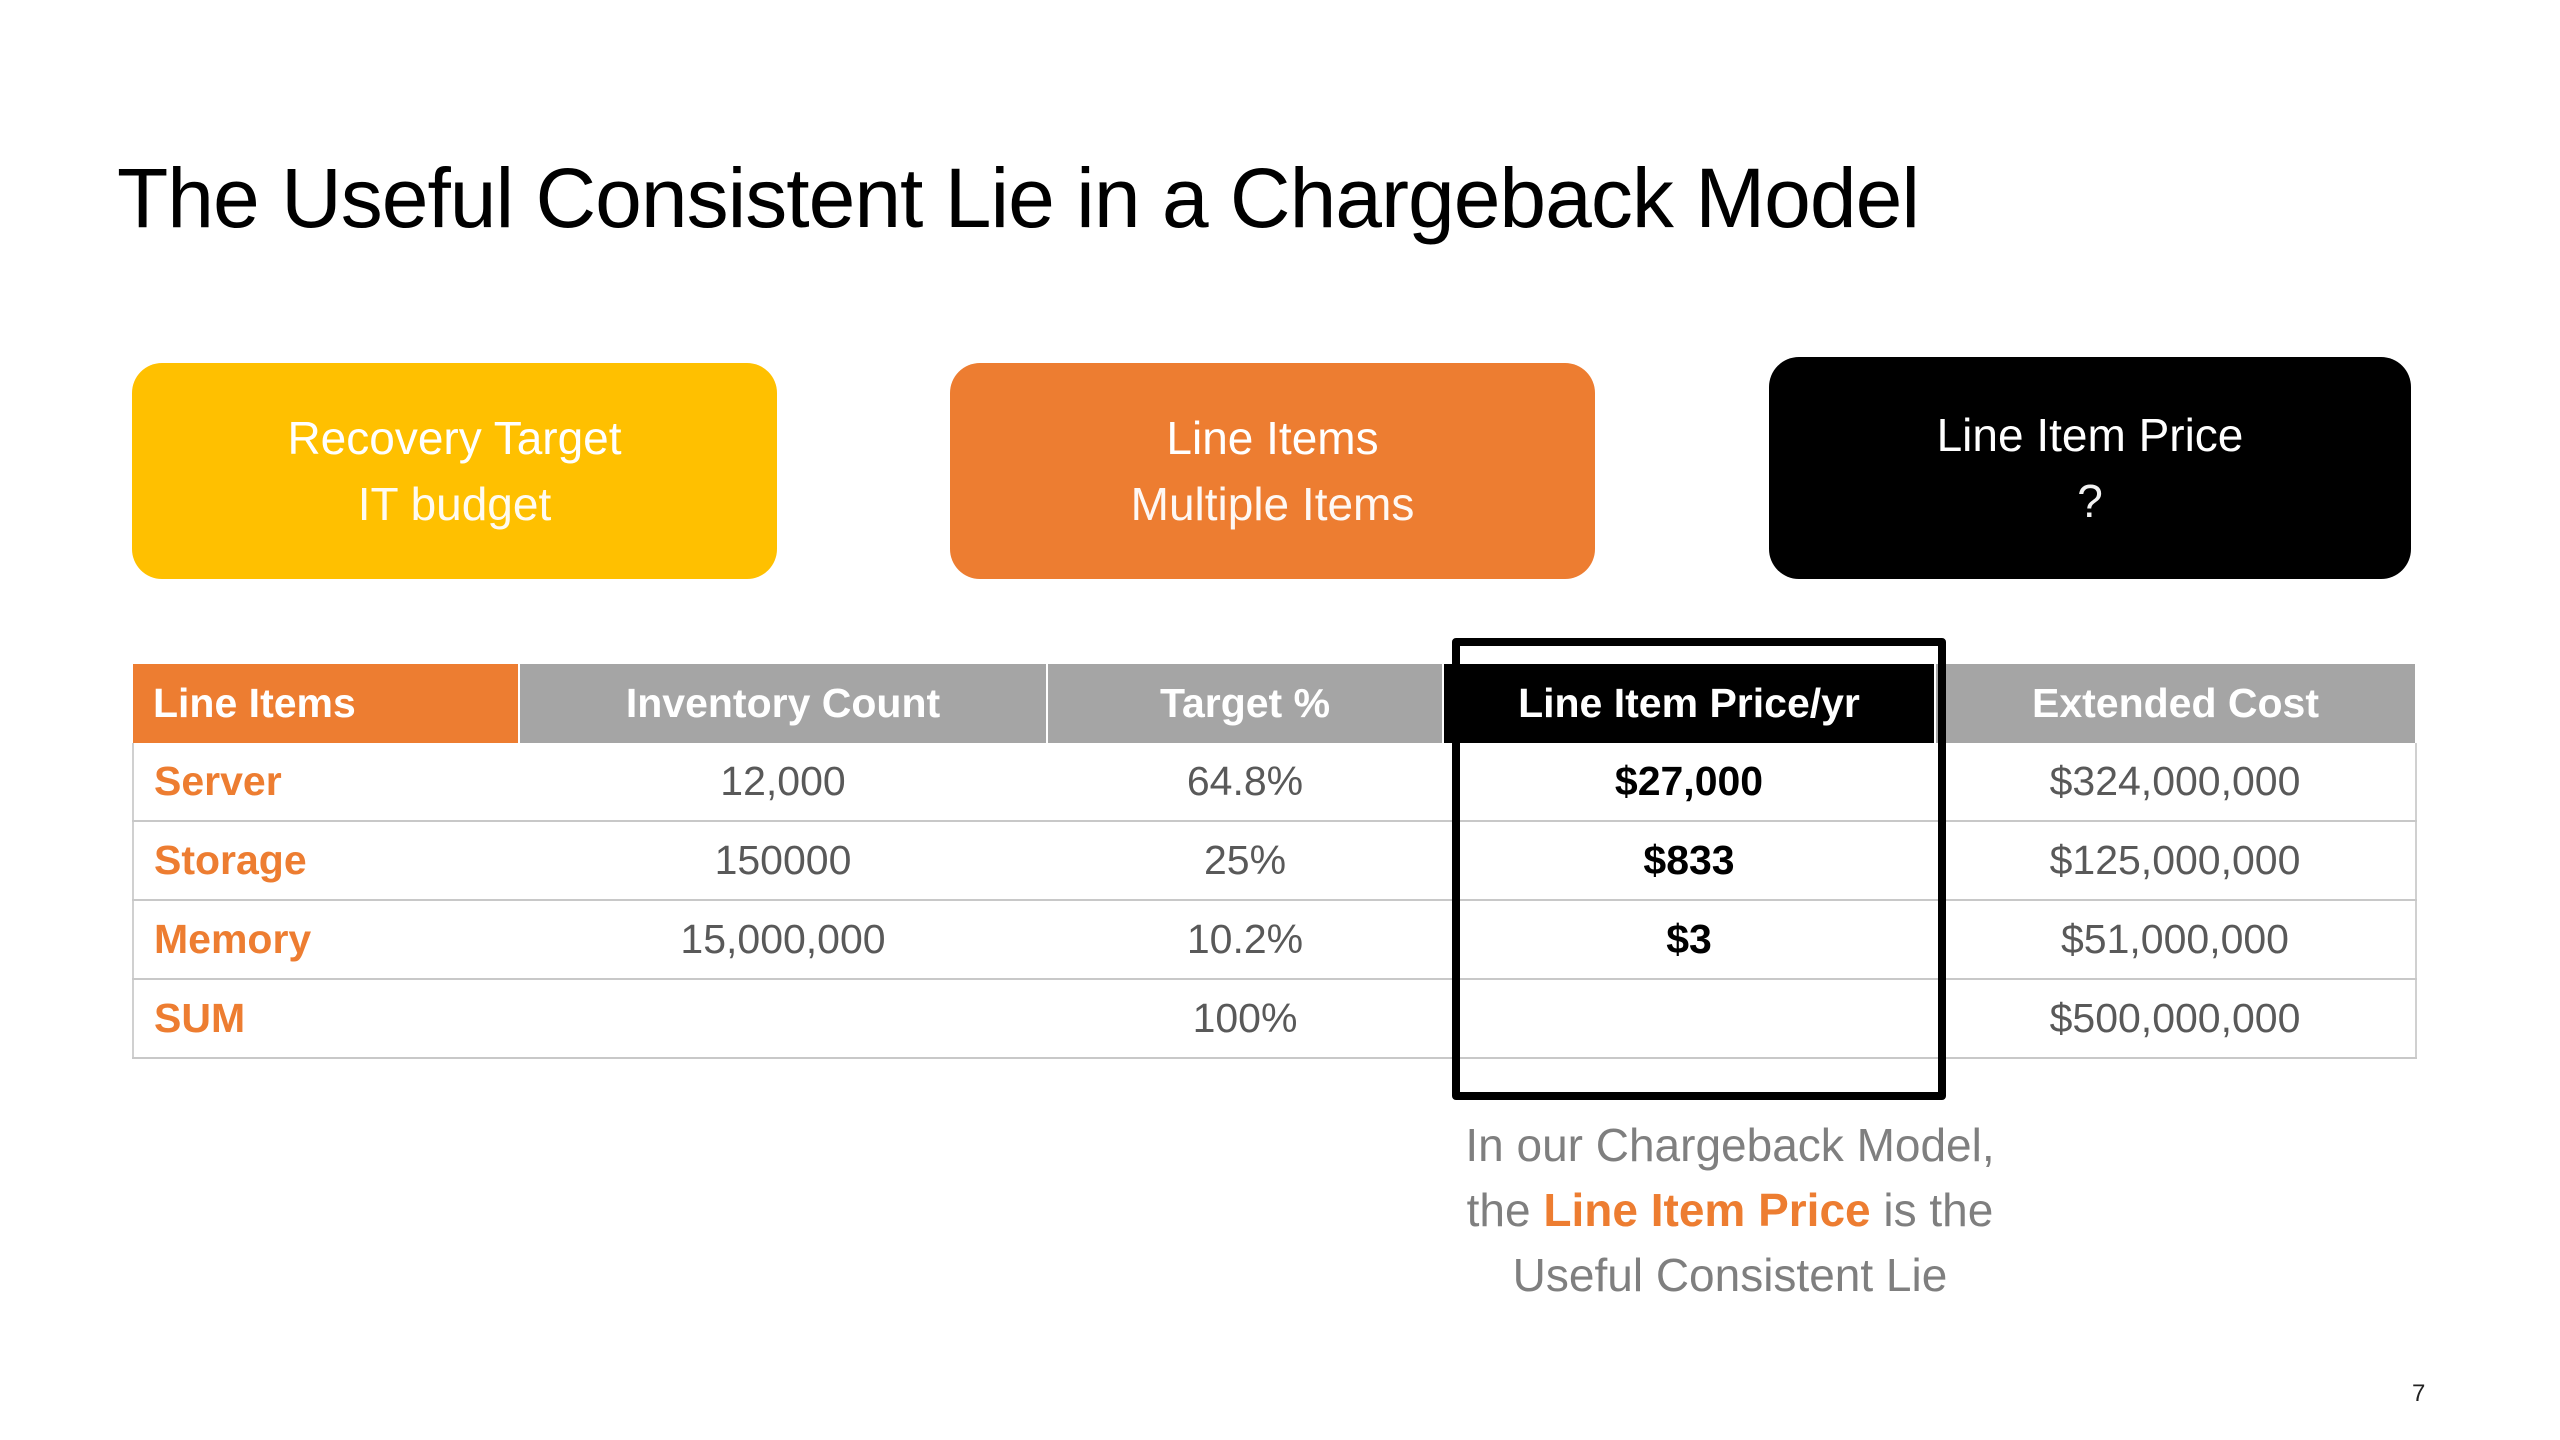 The width and height of the screenshot is (2560, 1440). What do you see at coordinates (1689, 703) in the screenshot?
I see `header-line-item-price: Line Item Price/yr` at bounding box center [1689, 703].